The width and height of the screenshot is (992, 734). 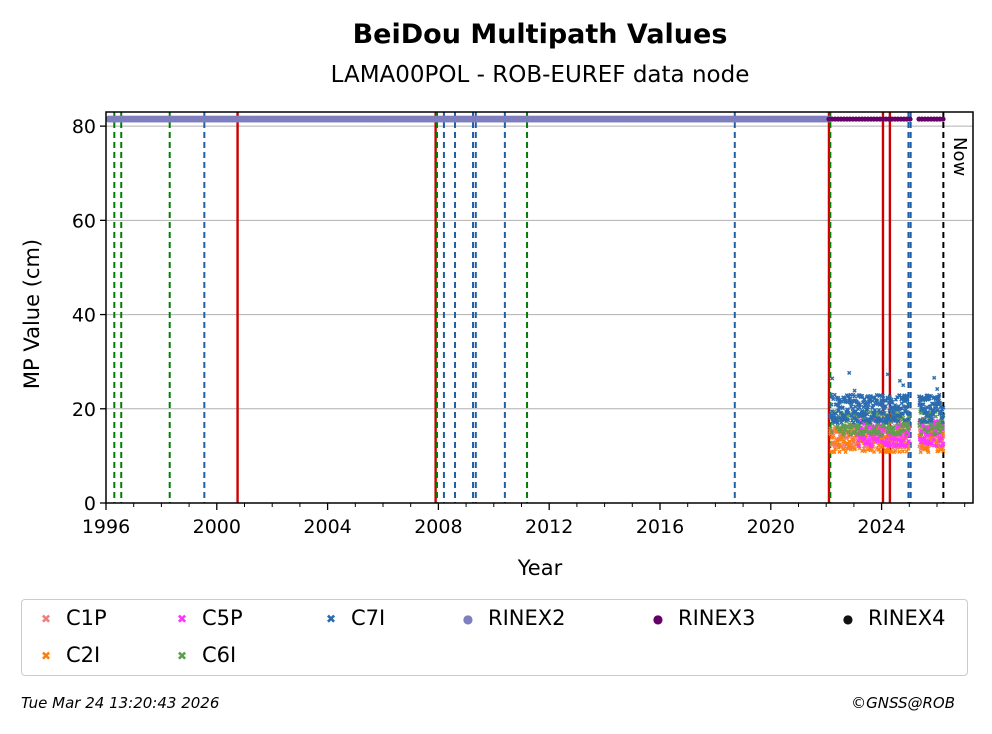 I want to click on y-tick-label: 60, so click(x=84, y=221).